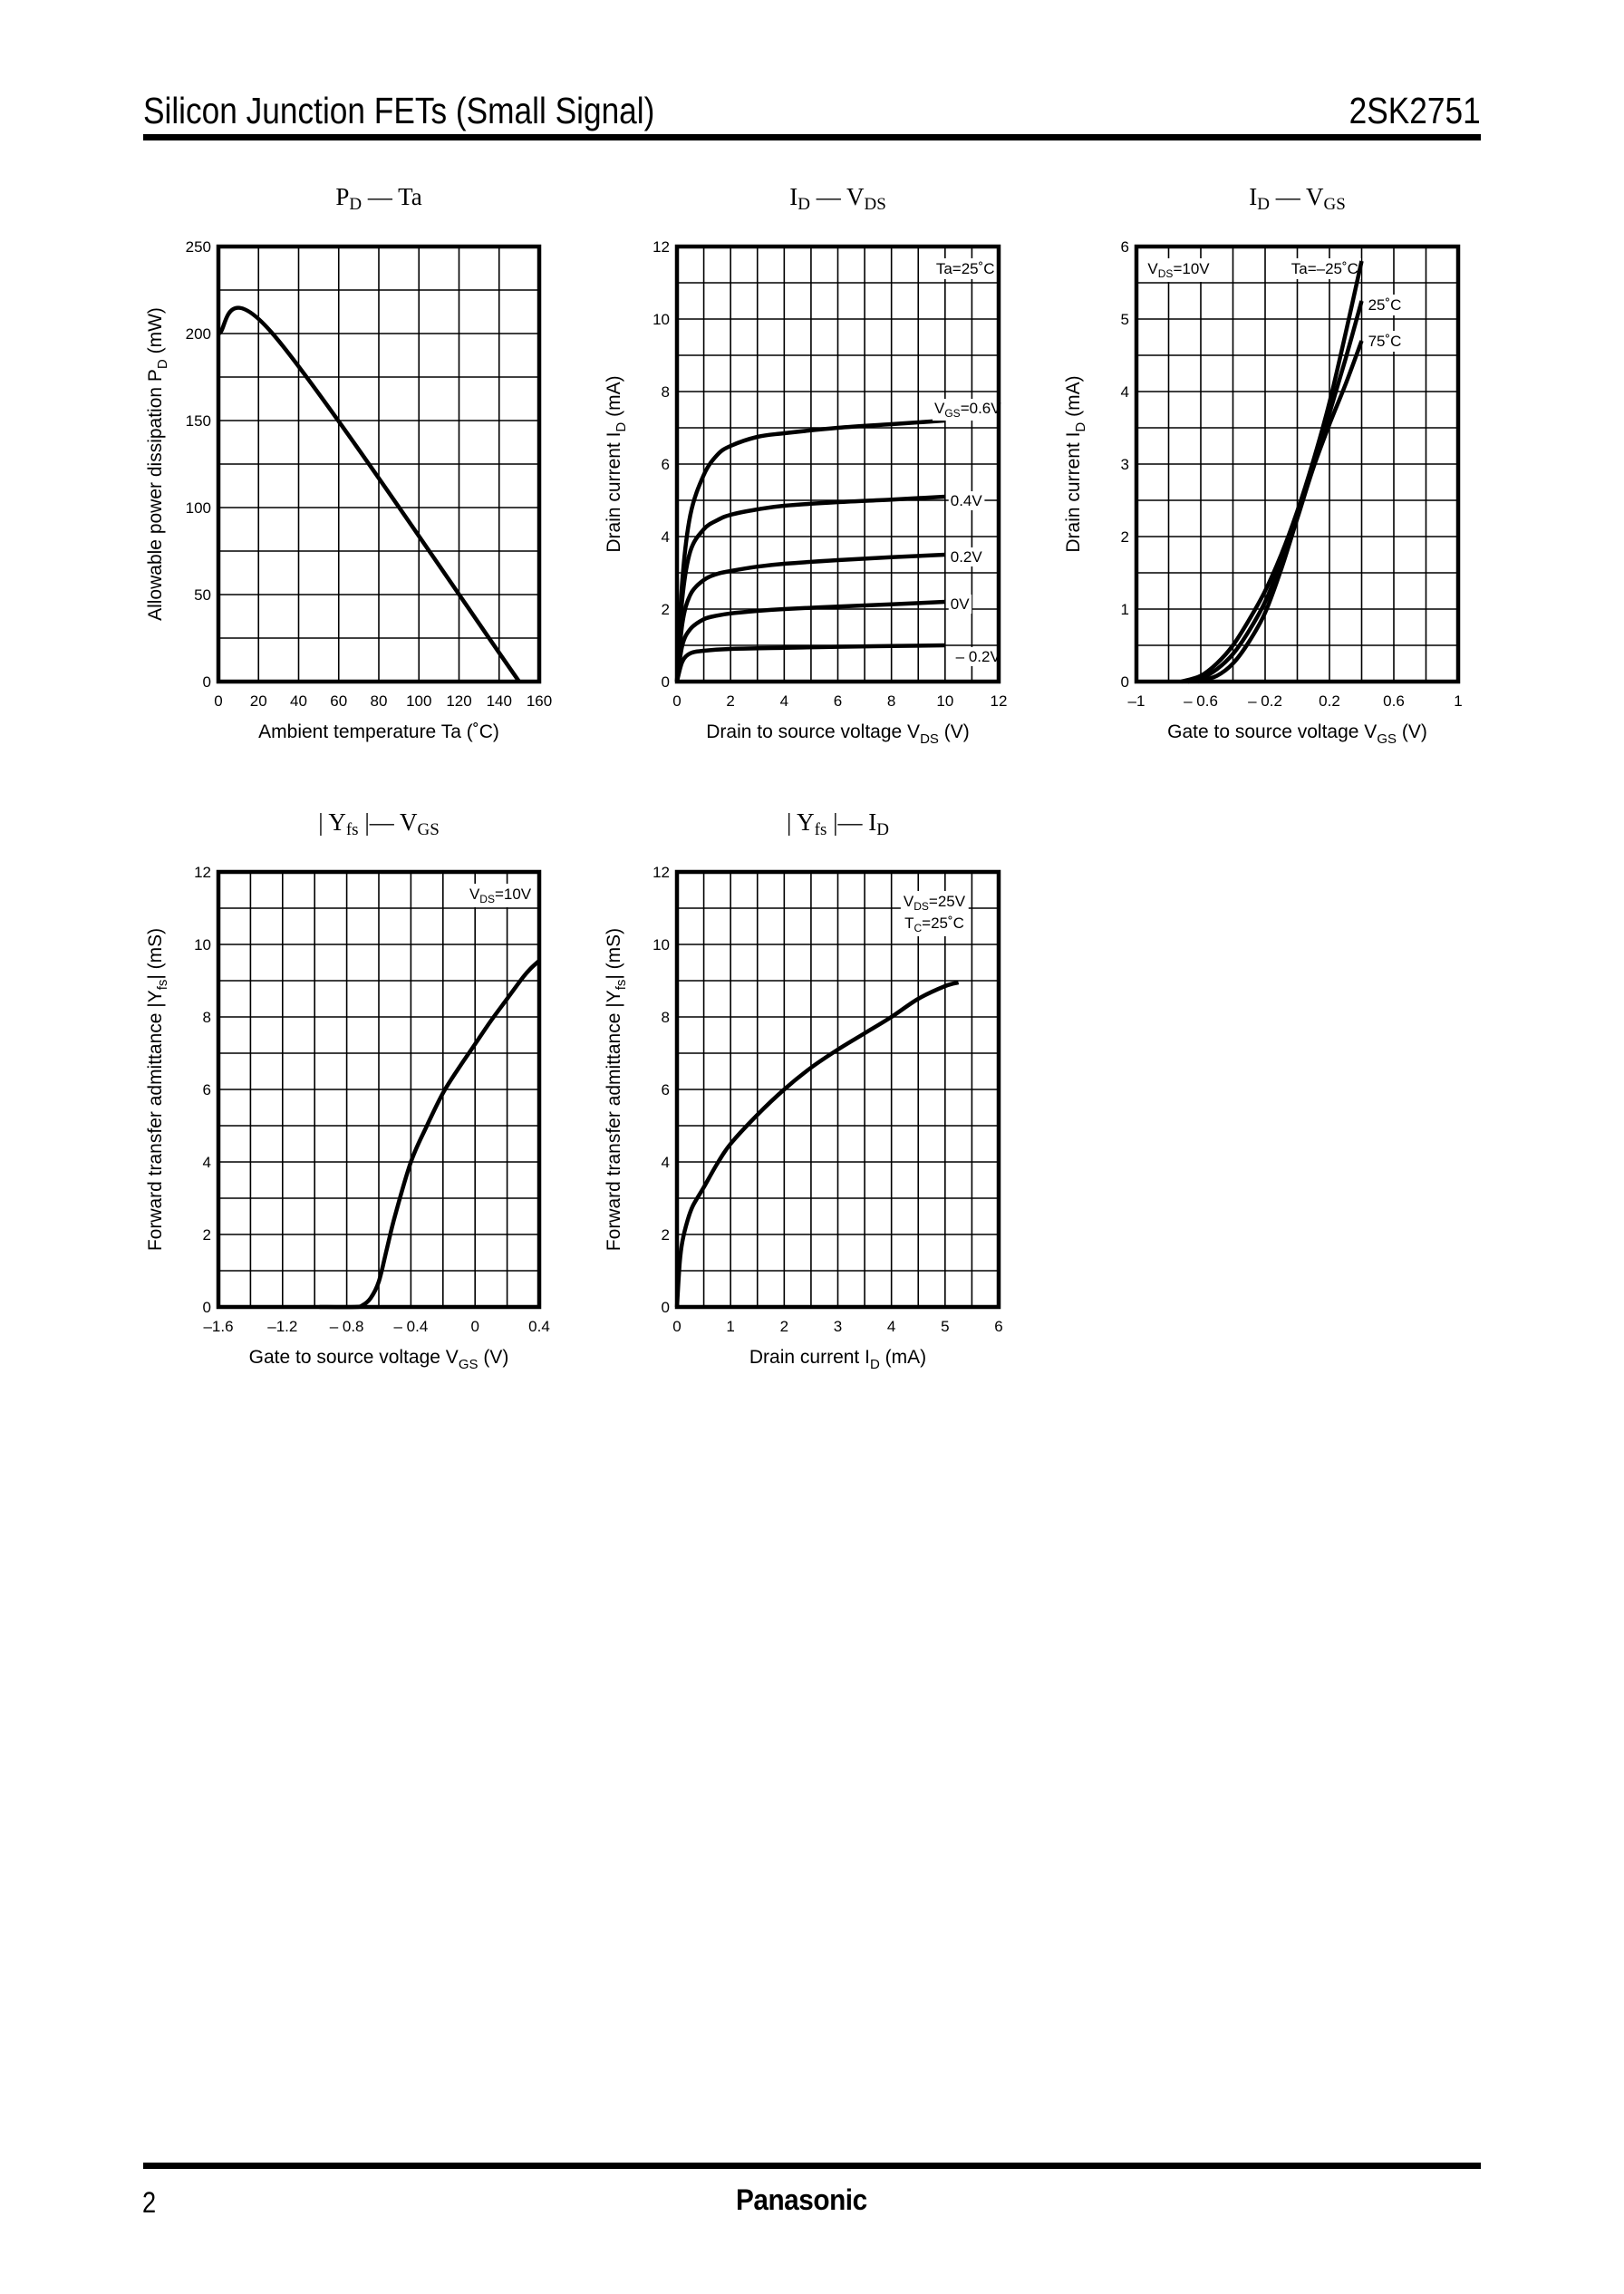 The image size is (1624, 2294). I want to click on header-rule, so click(812, 137).